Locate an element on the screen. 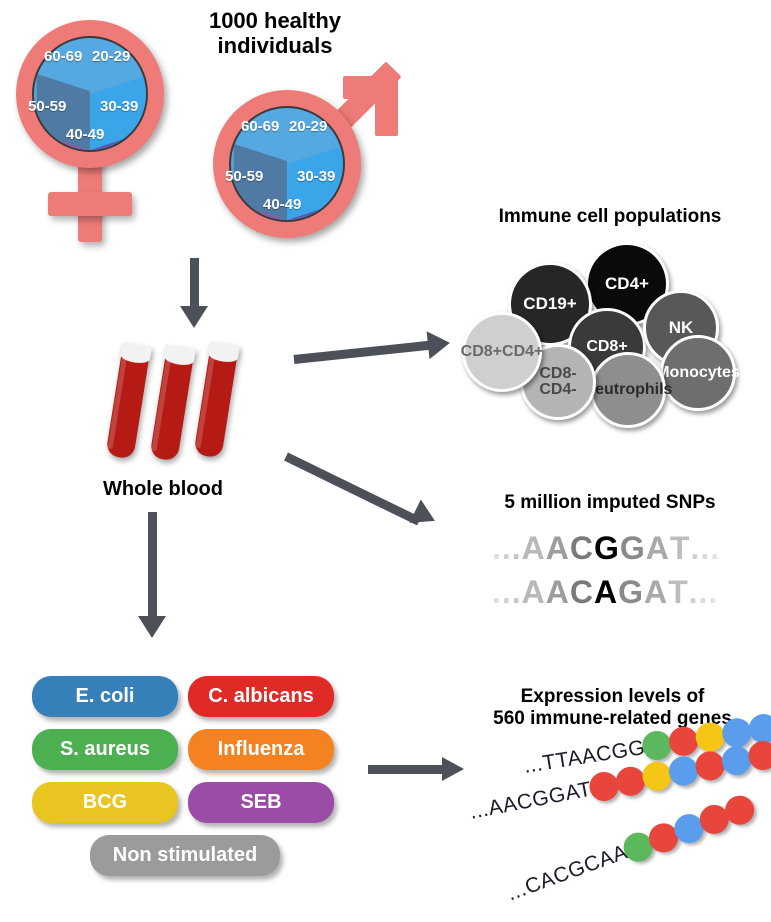 The height and width of the screenshot is (922, 771). immune-cell-label: CD8+CD4+ is located at coordinates (502, 351).